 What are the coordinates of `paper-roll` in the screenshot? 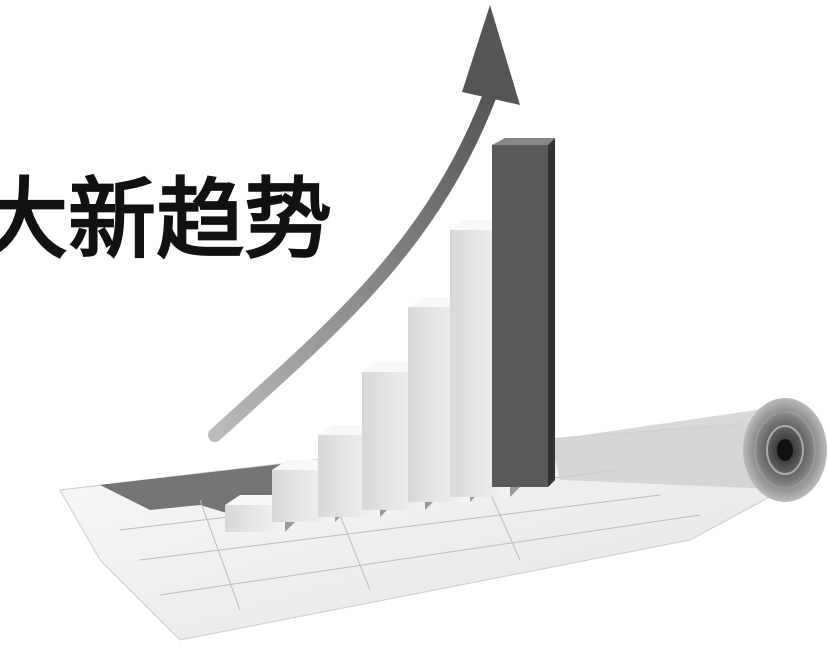 It's located at (785, 450).